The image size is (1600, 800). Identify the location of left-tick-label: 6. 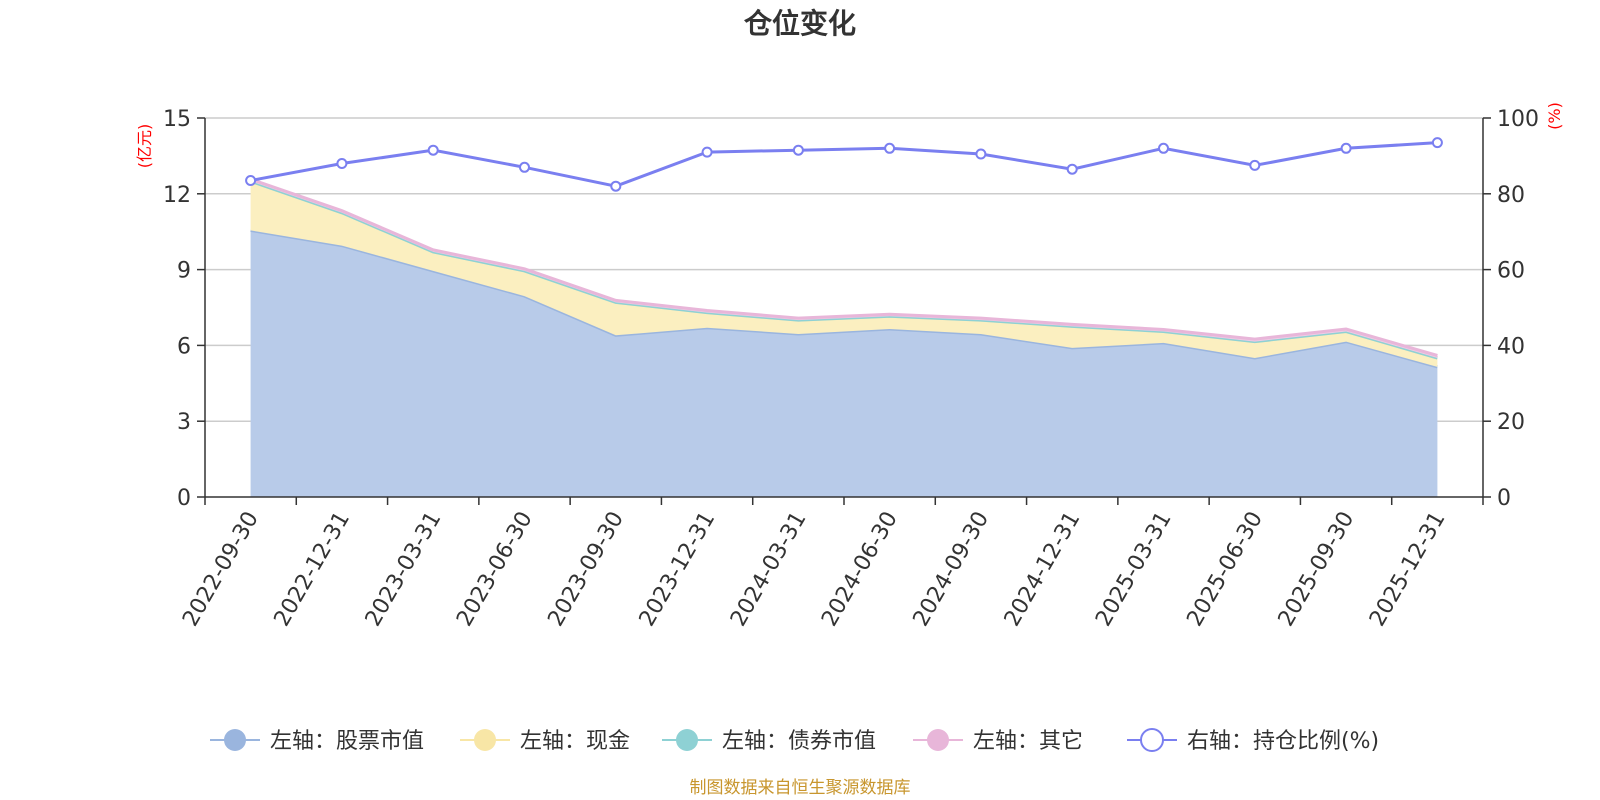
(184, 346).